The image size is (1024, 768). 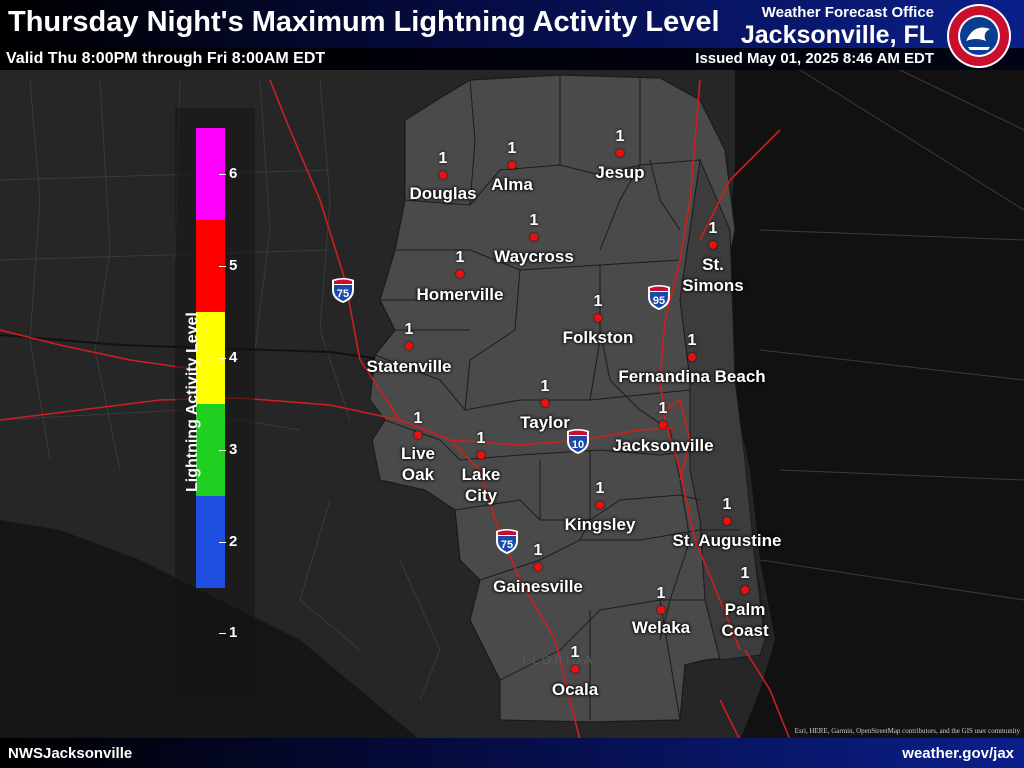 I want to click on city-name-label: Douglas, so click(x=443, y=193).